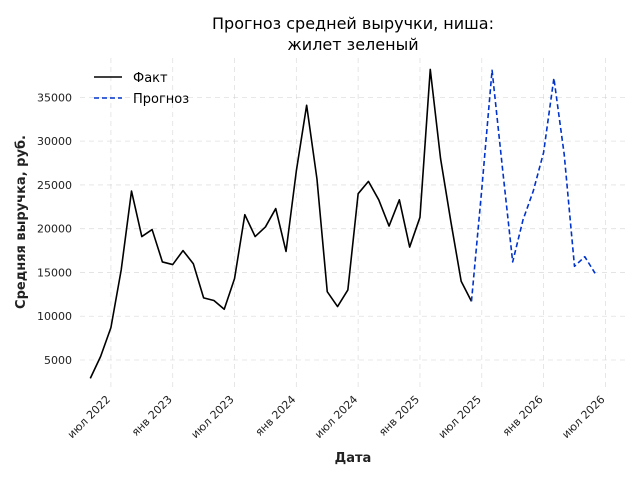 Image resolution: width=640 pixels, height=480 pixels. Describe the element at coordinates (54, 185) in the screenshot. I see `y-tick-label: 25000` at that location.